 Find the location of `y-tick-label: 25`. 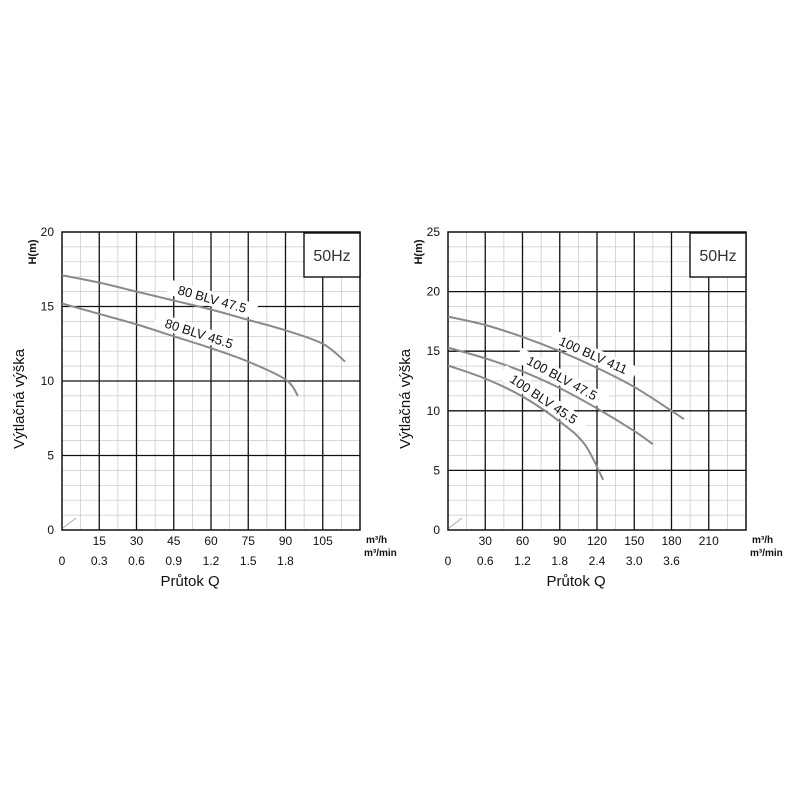

y-tick-label: 25 is located at coordinates (434, 232).